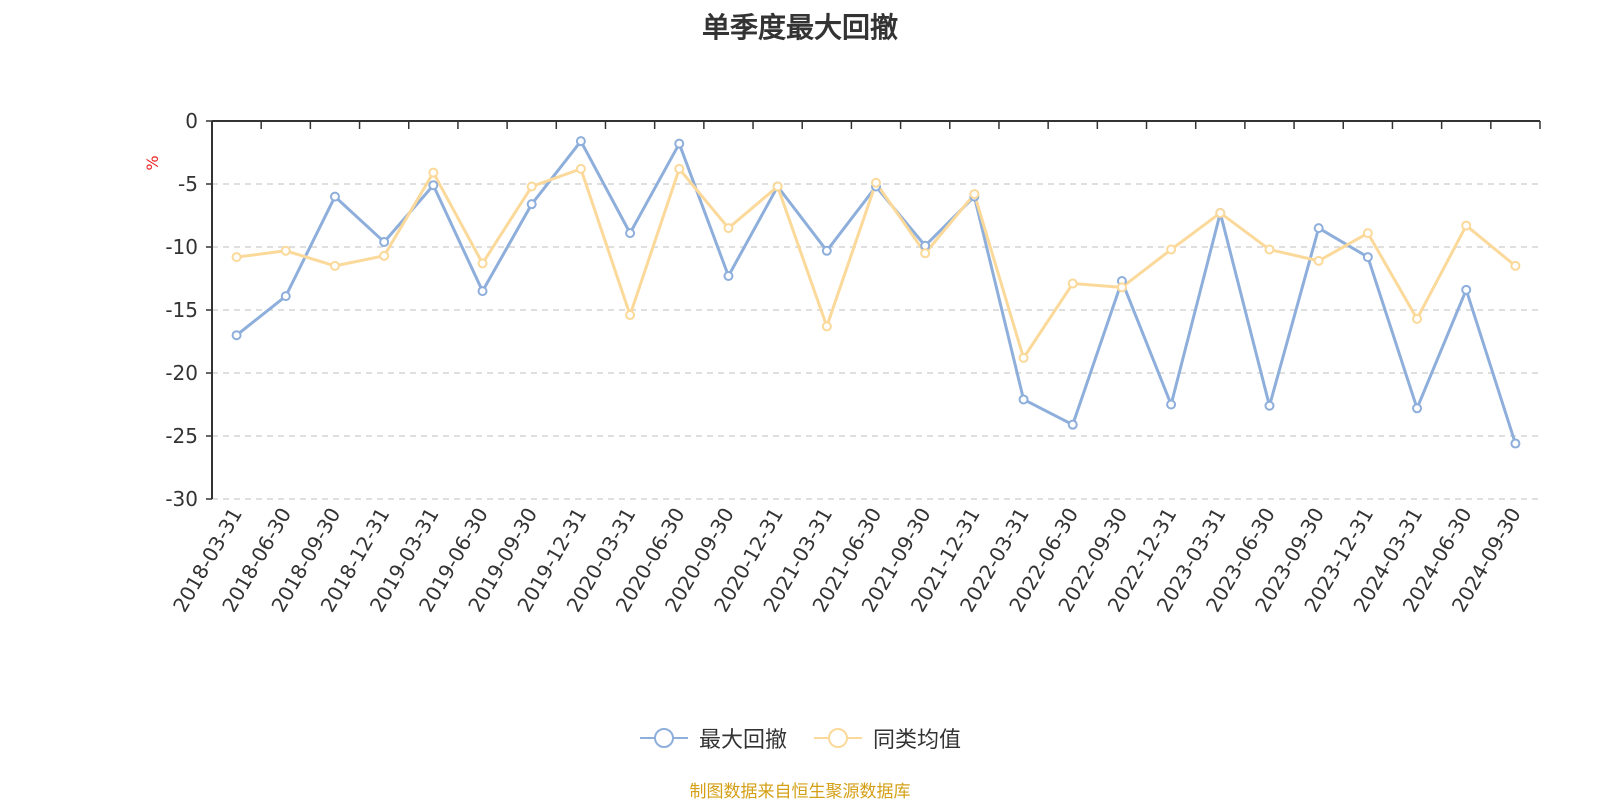 Image resolution: width=1600 pixels, height=802 pixels. What do you see at coordinates (800, 792) in the screenshot?
I see `source-note: 制图数据来自恒生聚源数据库` at bounding box center [800, 792].